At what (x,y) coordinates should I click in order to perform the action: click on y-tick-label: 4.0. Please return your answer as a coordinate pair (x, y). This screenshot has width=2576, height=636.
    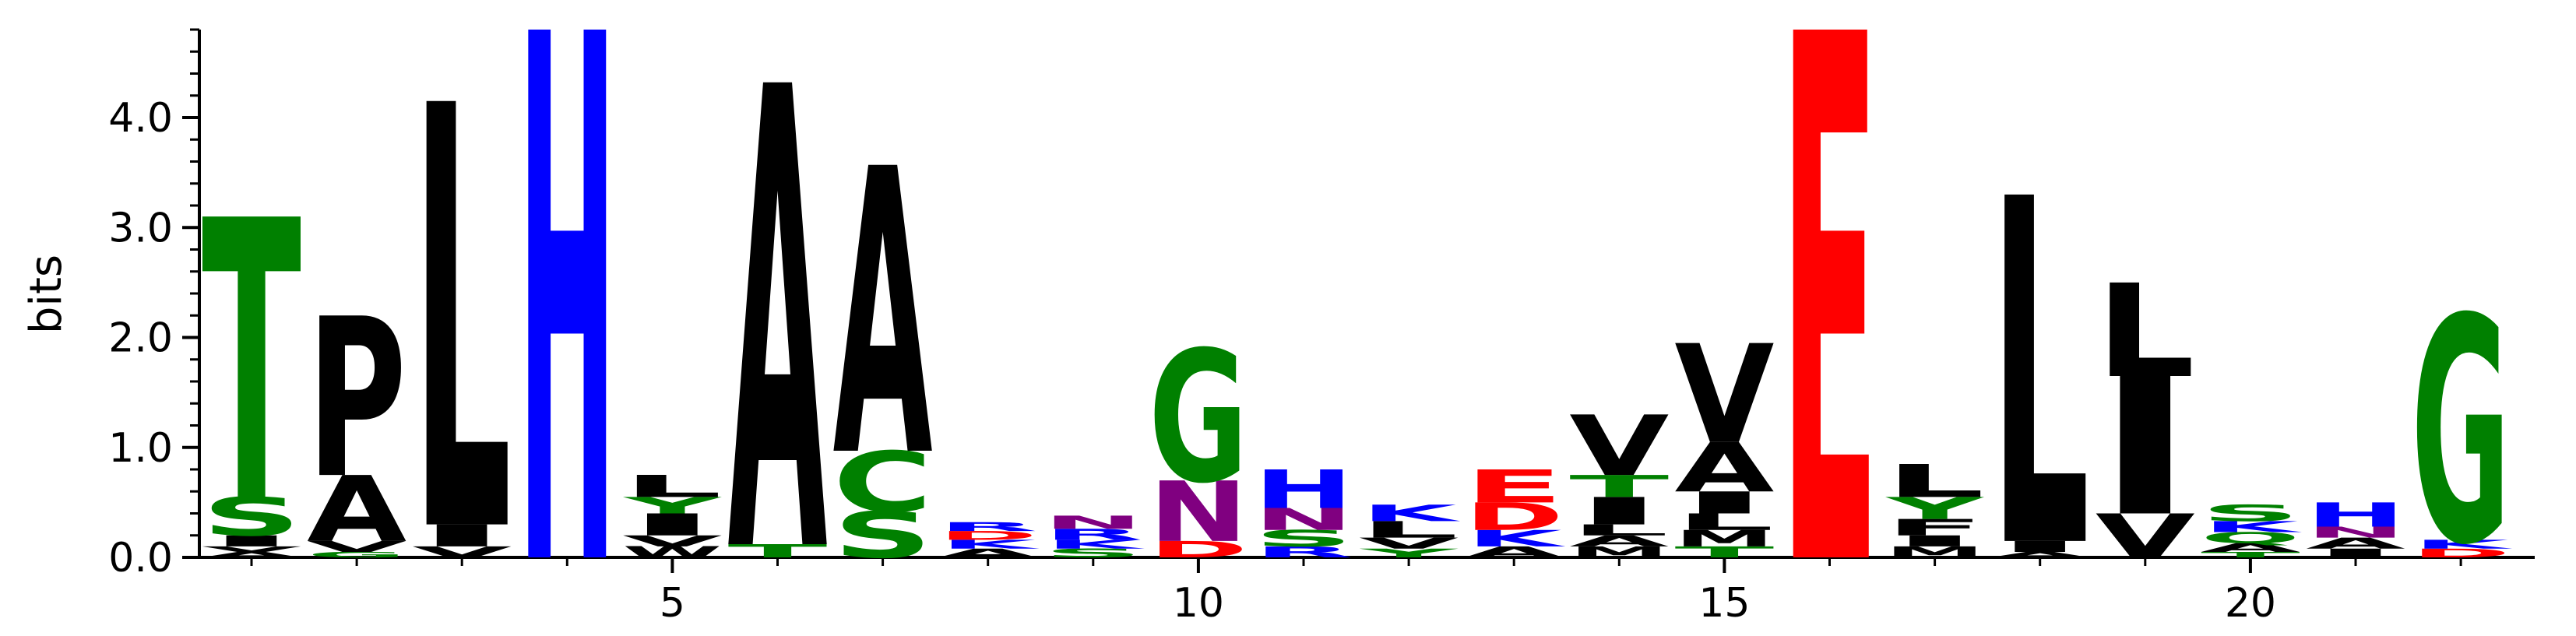
    Looking at the image, I should click on (140, 119).